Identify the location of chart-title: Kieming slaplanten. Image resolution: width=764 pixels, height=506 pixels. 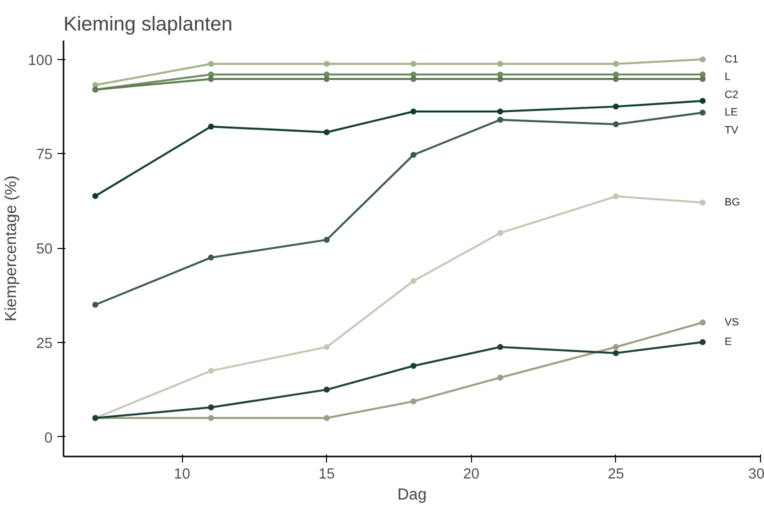
(148, 25).